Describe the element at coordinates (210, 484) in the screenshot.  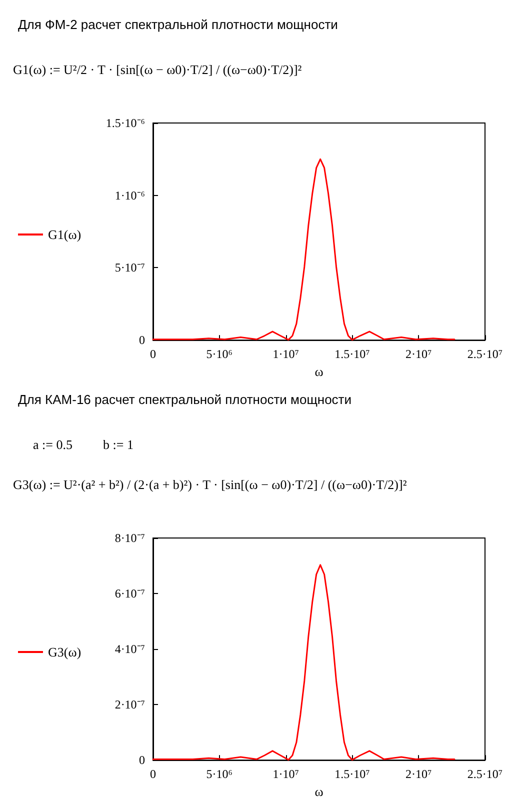
I see `text: G3(ω) := U²·(a² + b²) / (2·(a + b)²) · T · [sin[(ω − ω0)·T/2] / ((ω−ω0)·T/2)]²` at that location.